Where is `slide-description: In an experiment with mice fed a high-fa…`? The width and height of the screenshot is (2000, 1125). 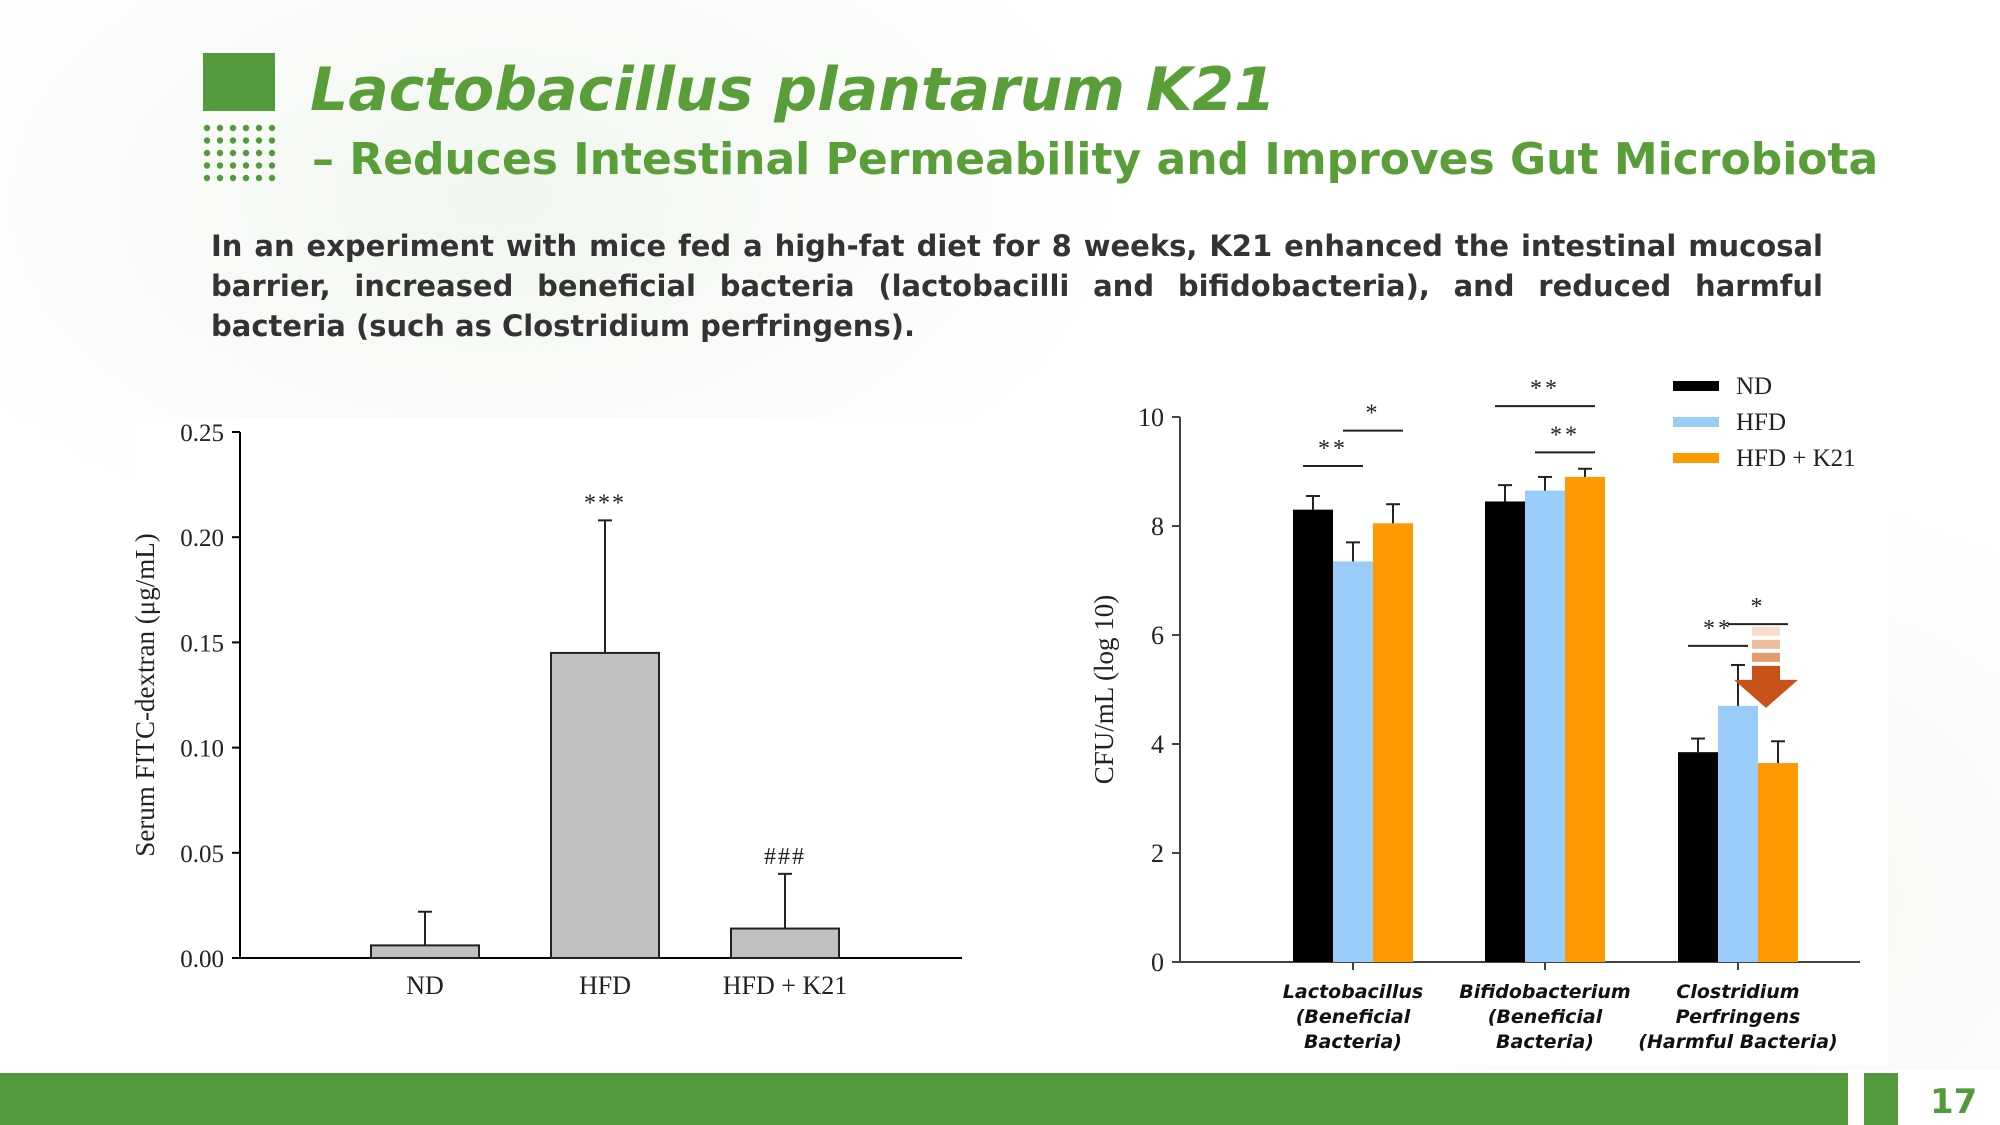 slide-description: In an experiment with mice fed a high-fa… is located at coordinates (1017, 286).